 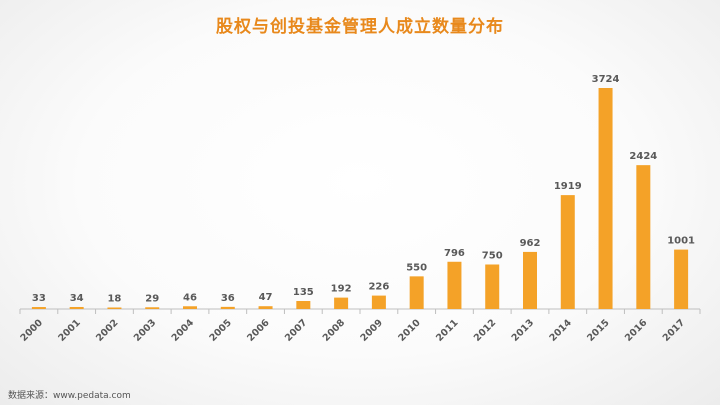 I want to click on x-tick-label-2001: 2001, so click(x=69, y=330).